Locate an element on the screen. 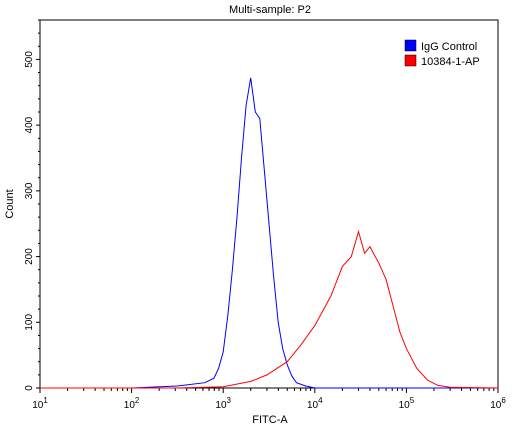  y-tick-label: 100 is located at coordinates (29, 322).